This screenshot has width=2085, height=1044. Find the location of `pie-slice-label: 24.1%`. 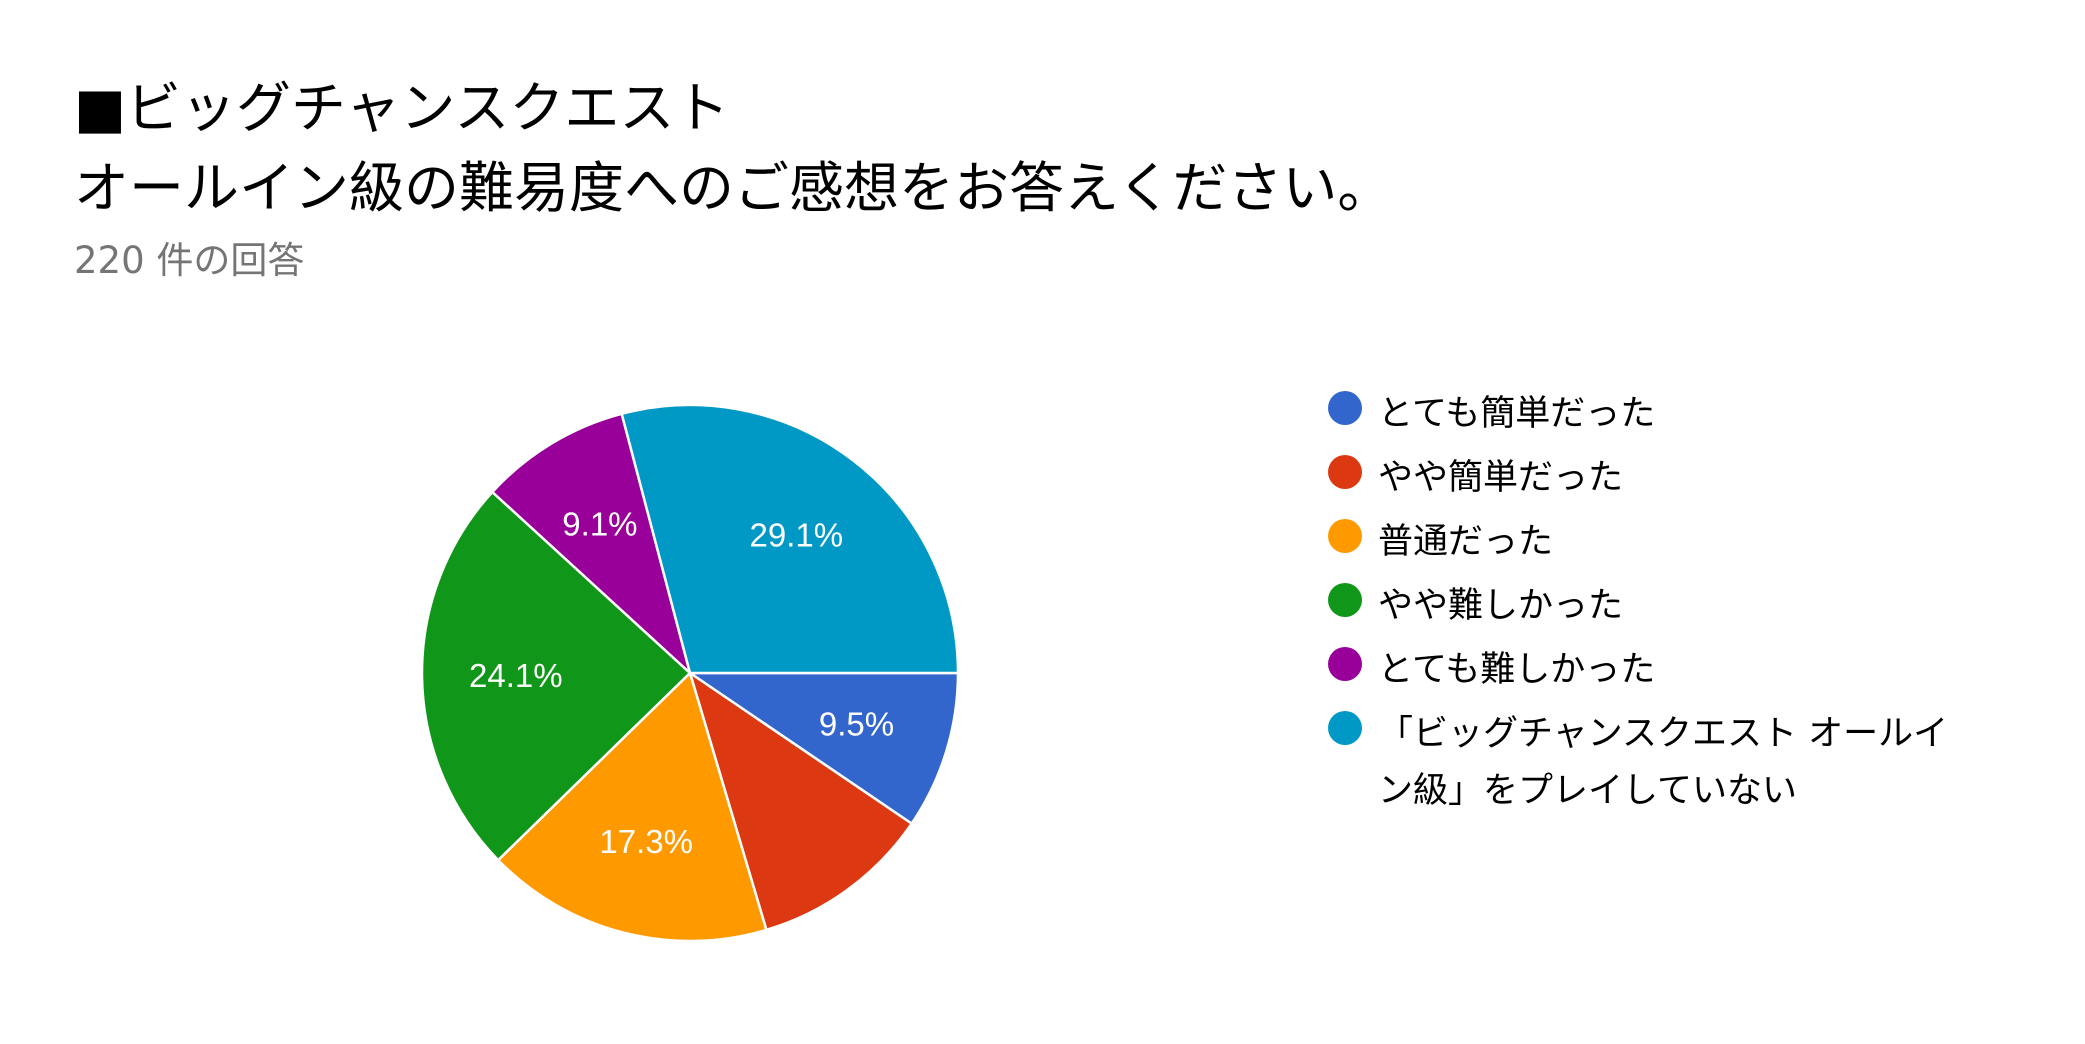

pie-slice-label: 24.1% is located at coordinates (516, 675).